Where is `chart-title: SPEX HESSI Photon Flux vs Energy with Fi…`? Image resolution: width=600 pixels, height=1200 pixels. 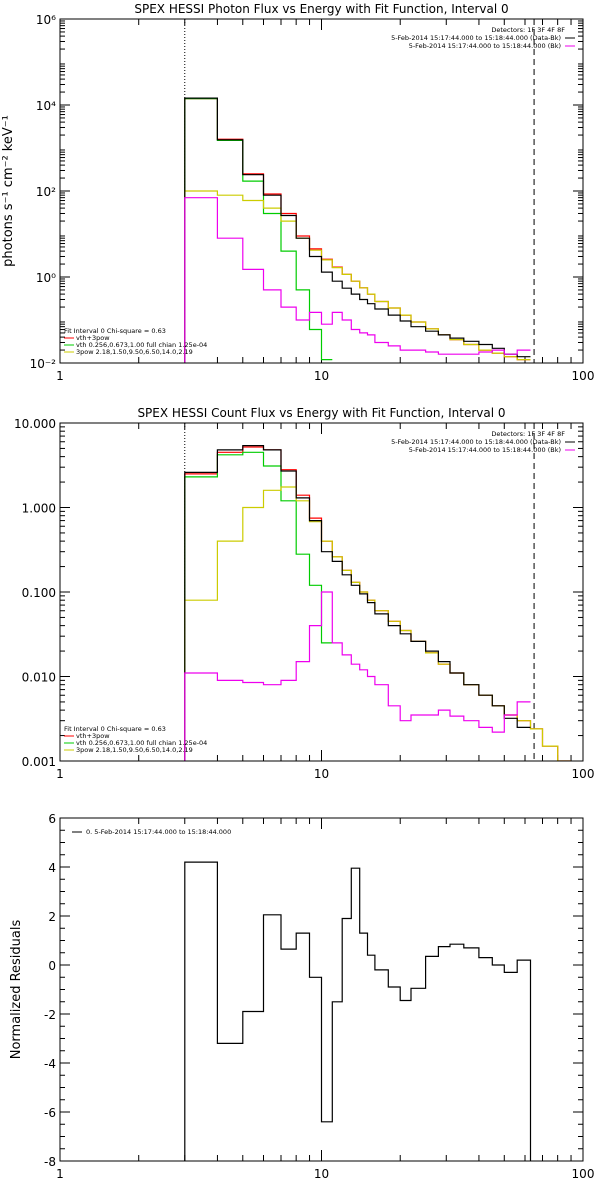 chart-title: SPEX HESSI Photon Flux vs Energy with Fi… is located at coordinates (321, 9).